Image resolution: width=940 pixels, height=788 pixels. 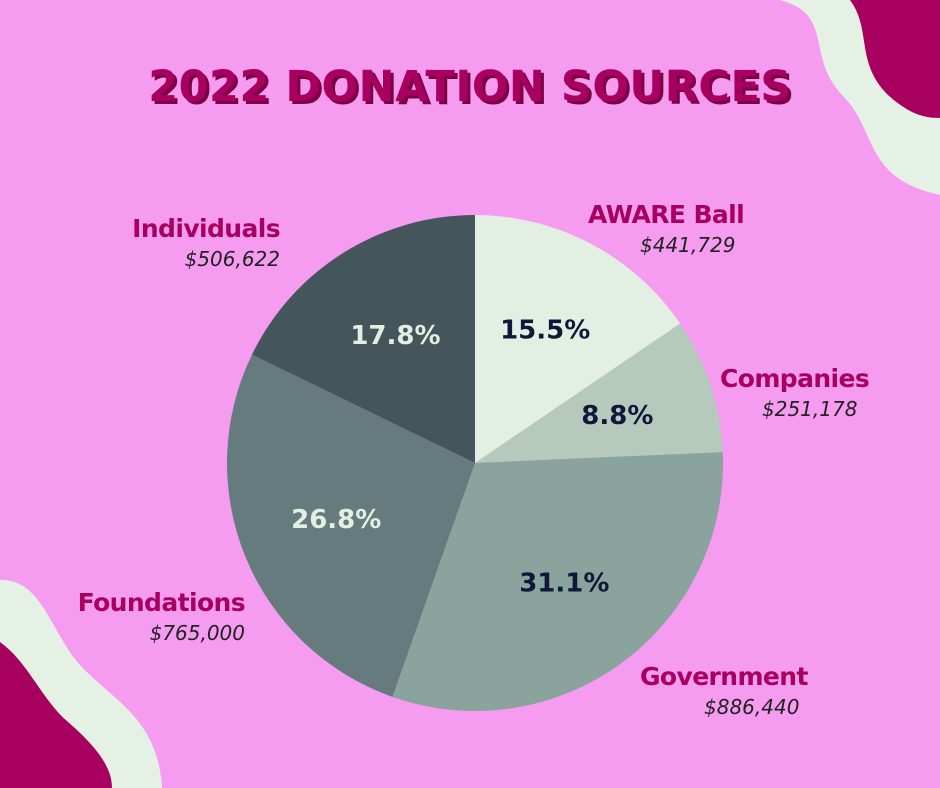 What do you see at coordinates (666, 214) in the screenshot?
I see `legend-label-aware-ball: AWARE Ball` at bounding box center [666, 214].